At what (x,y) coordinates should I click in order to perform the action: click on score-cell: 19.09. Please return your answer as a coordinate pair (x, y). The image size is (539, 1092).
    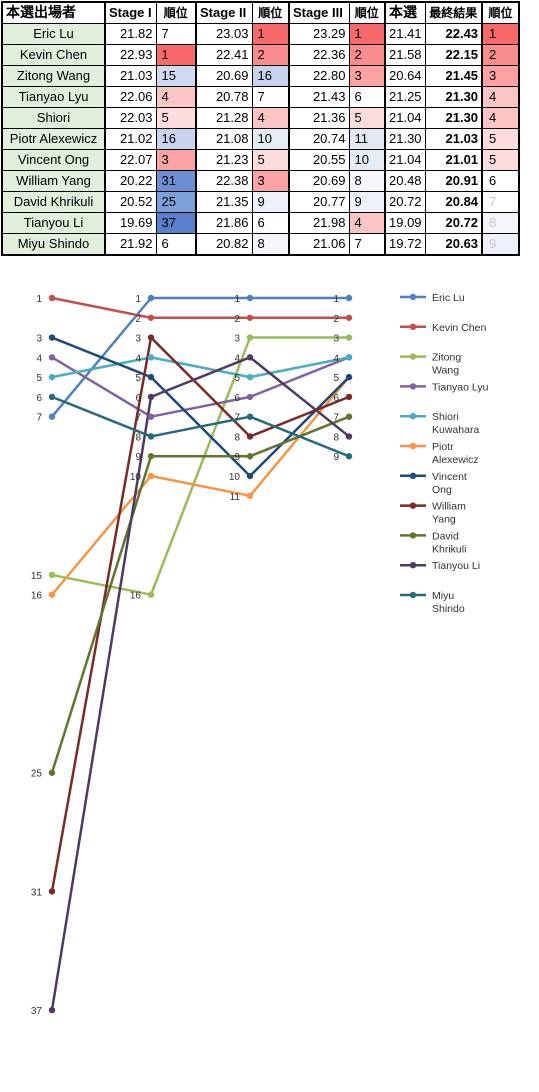
    Looking at the image, I should click on (405, 223).